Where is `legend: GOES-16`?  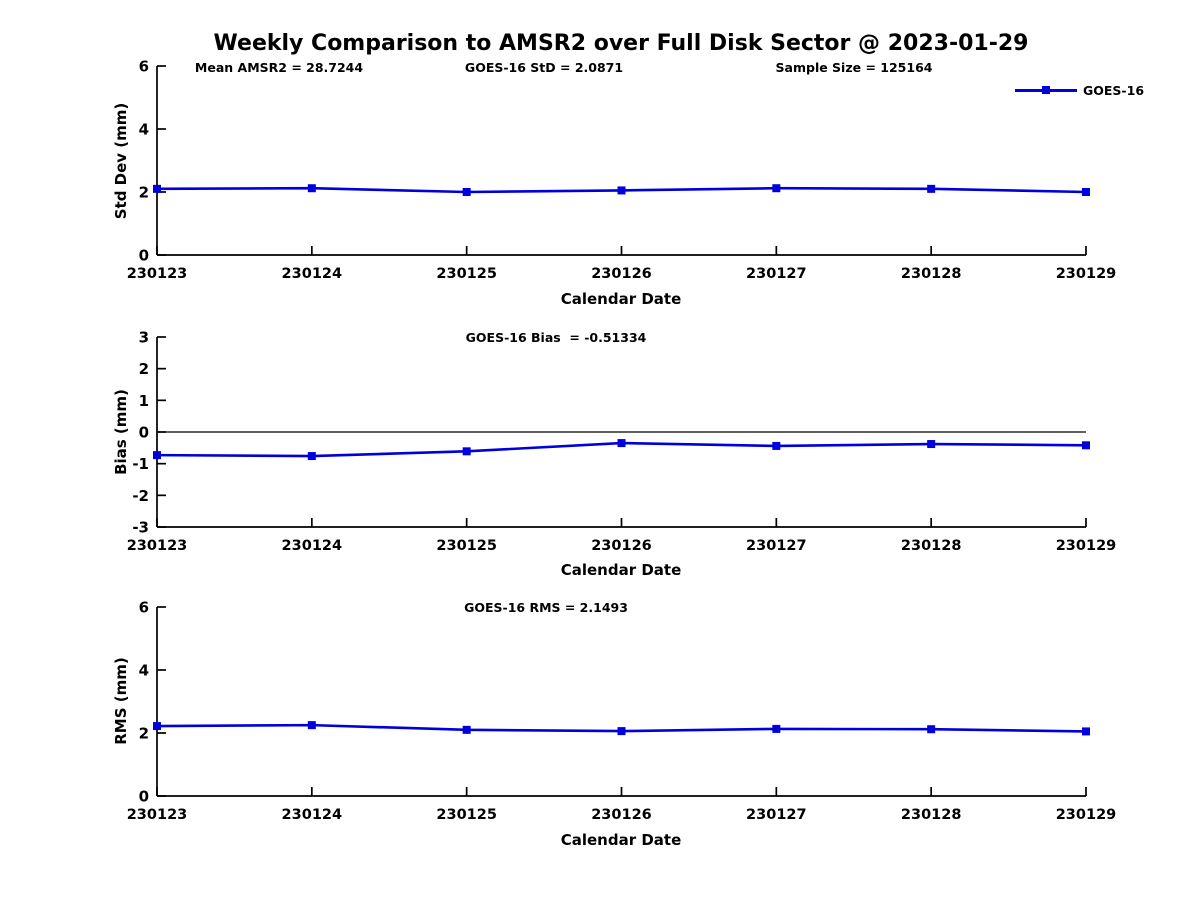 legend: GOES-16 is located at coordinates (1079, 90).